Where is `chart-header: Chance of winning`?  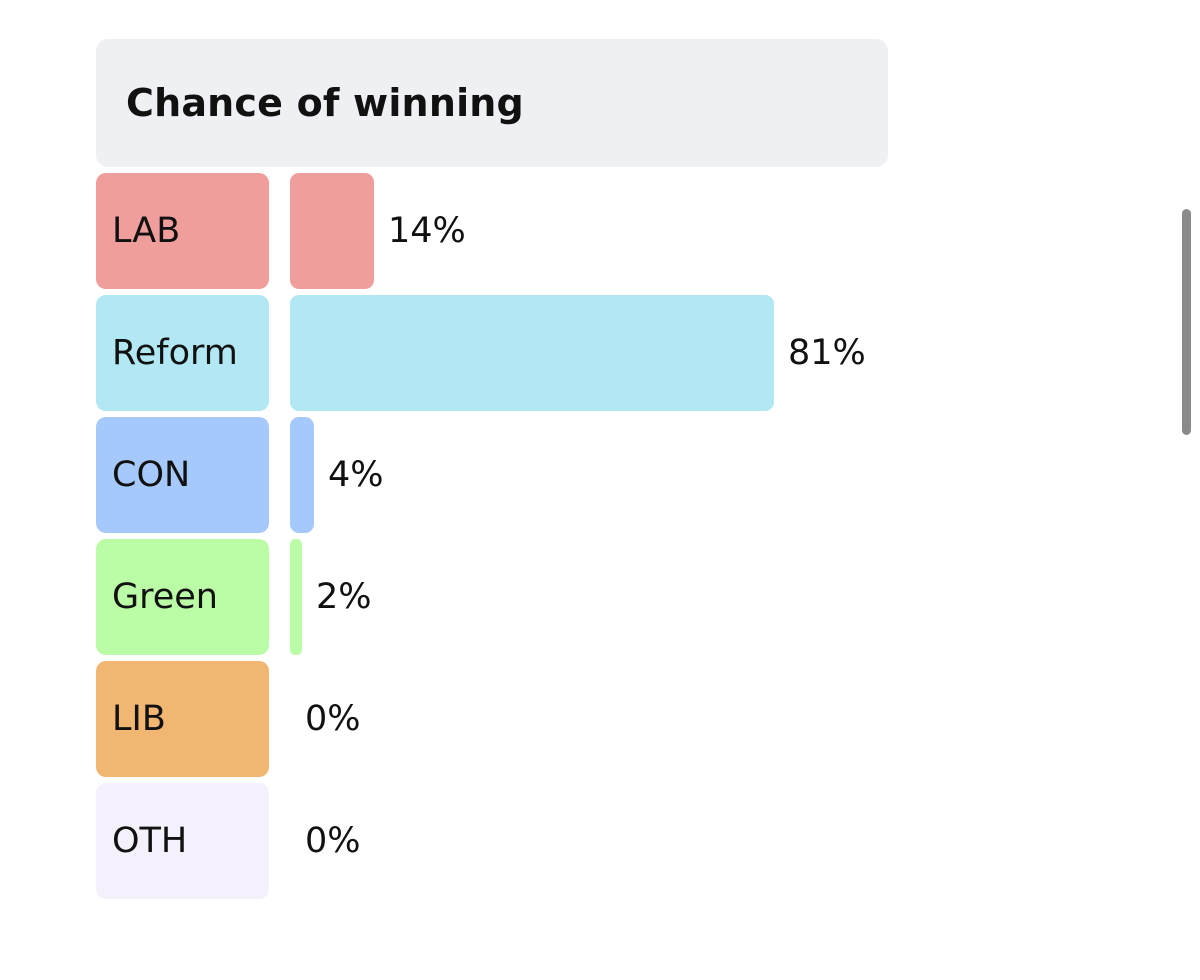 chart-header: Chance of winning is located at coordinates (492, 103).